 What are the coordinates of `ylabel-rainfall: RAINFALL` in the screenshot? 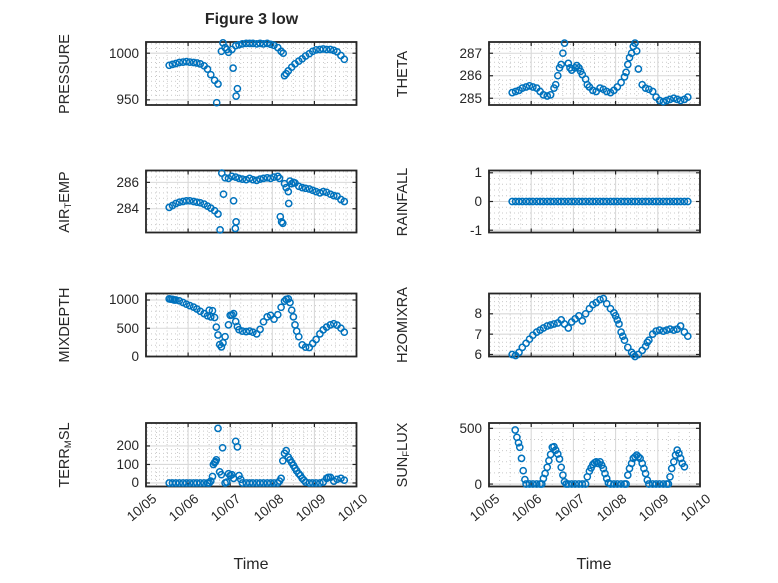 It's located at (403, 201).